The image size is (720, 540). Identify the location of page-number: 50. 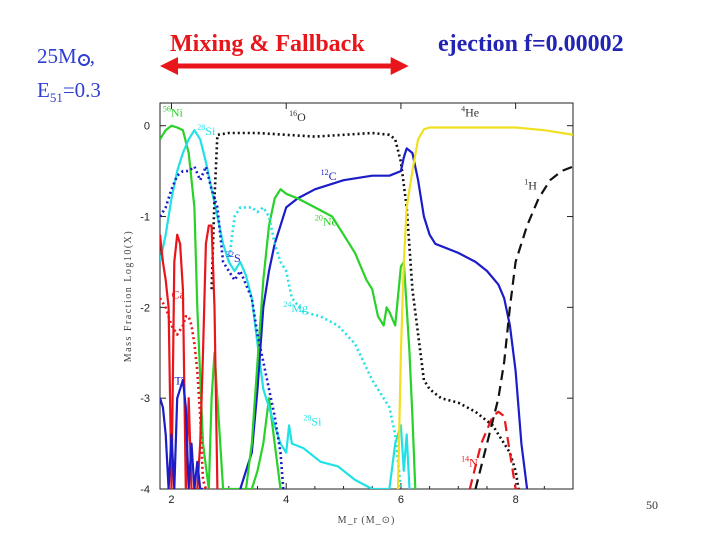
(652, 505).